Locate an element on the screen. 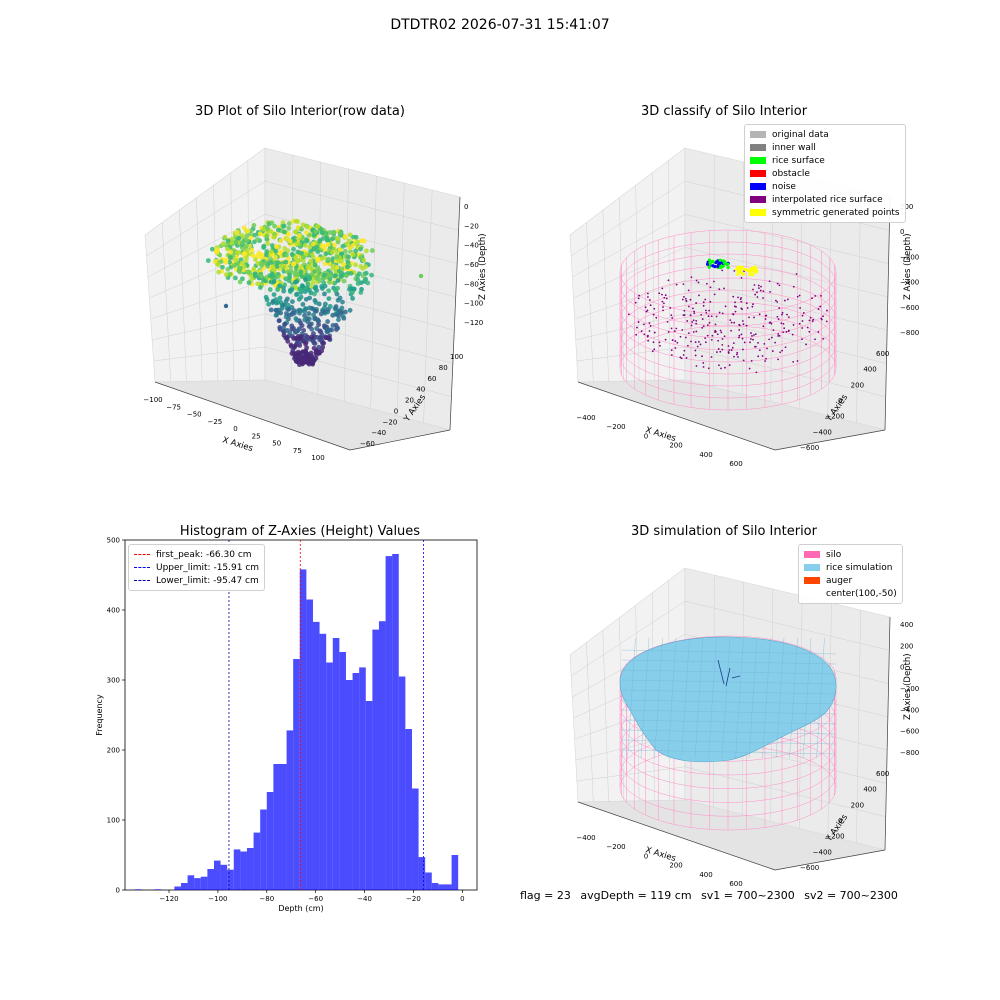 This screenshot has width=1000, height=1000. classify-interpolated-points is located at coordinates (727, 319).